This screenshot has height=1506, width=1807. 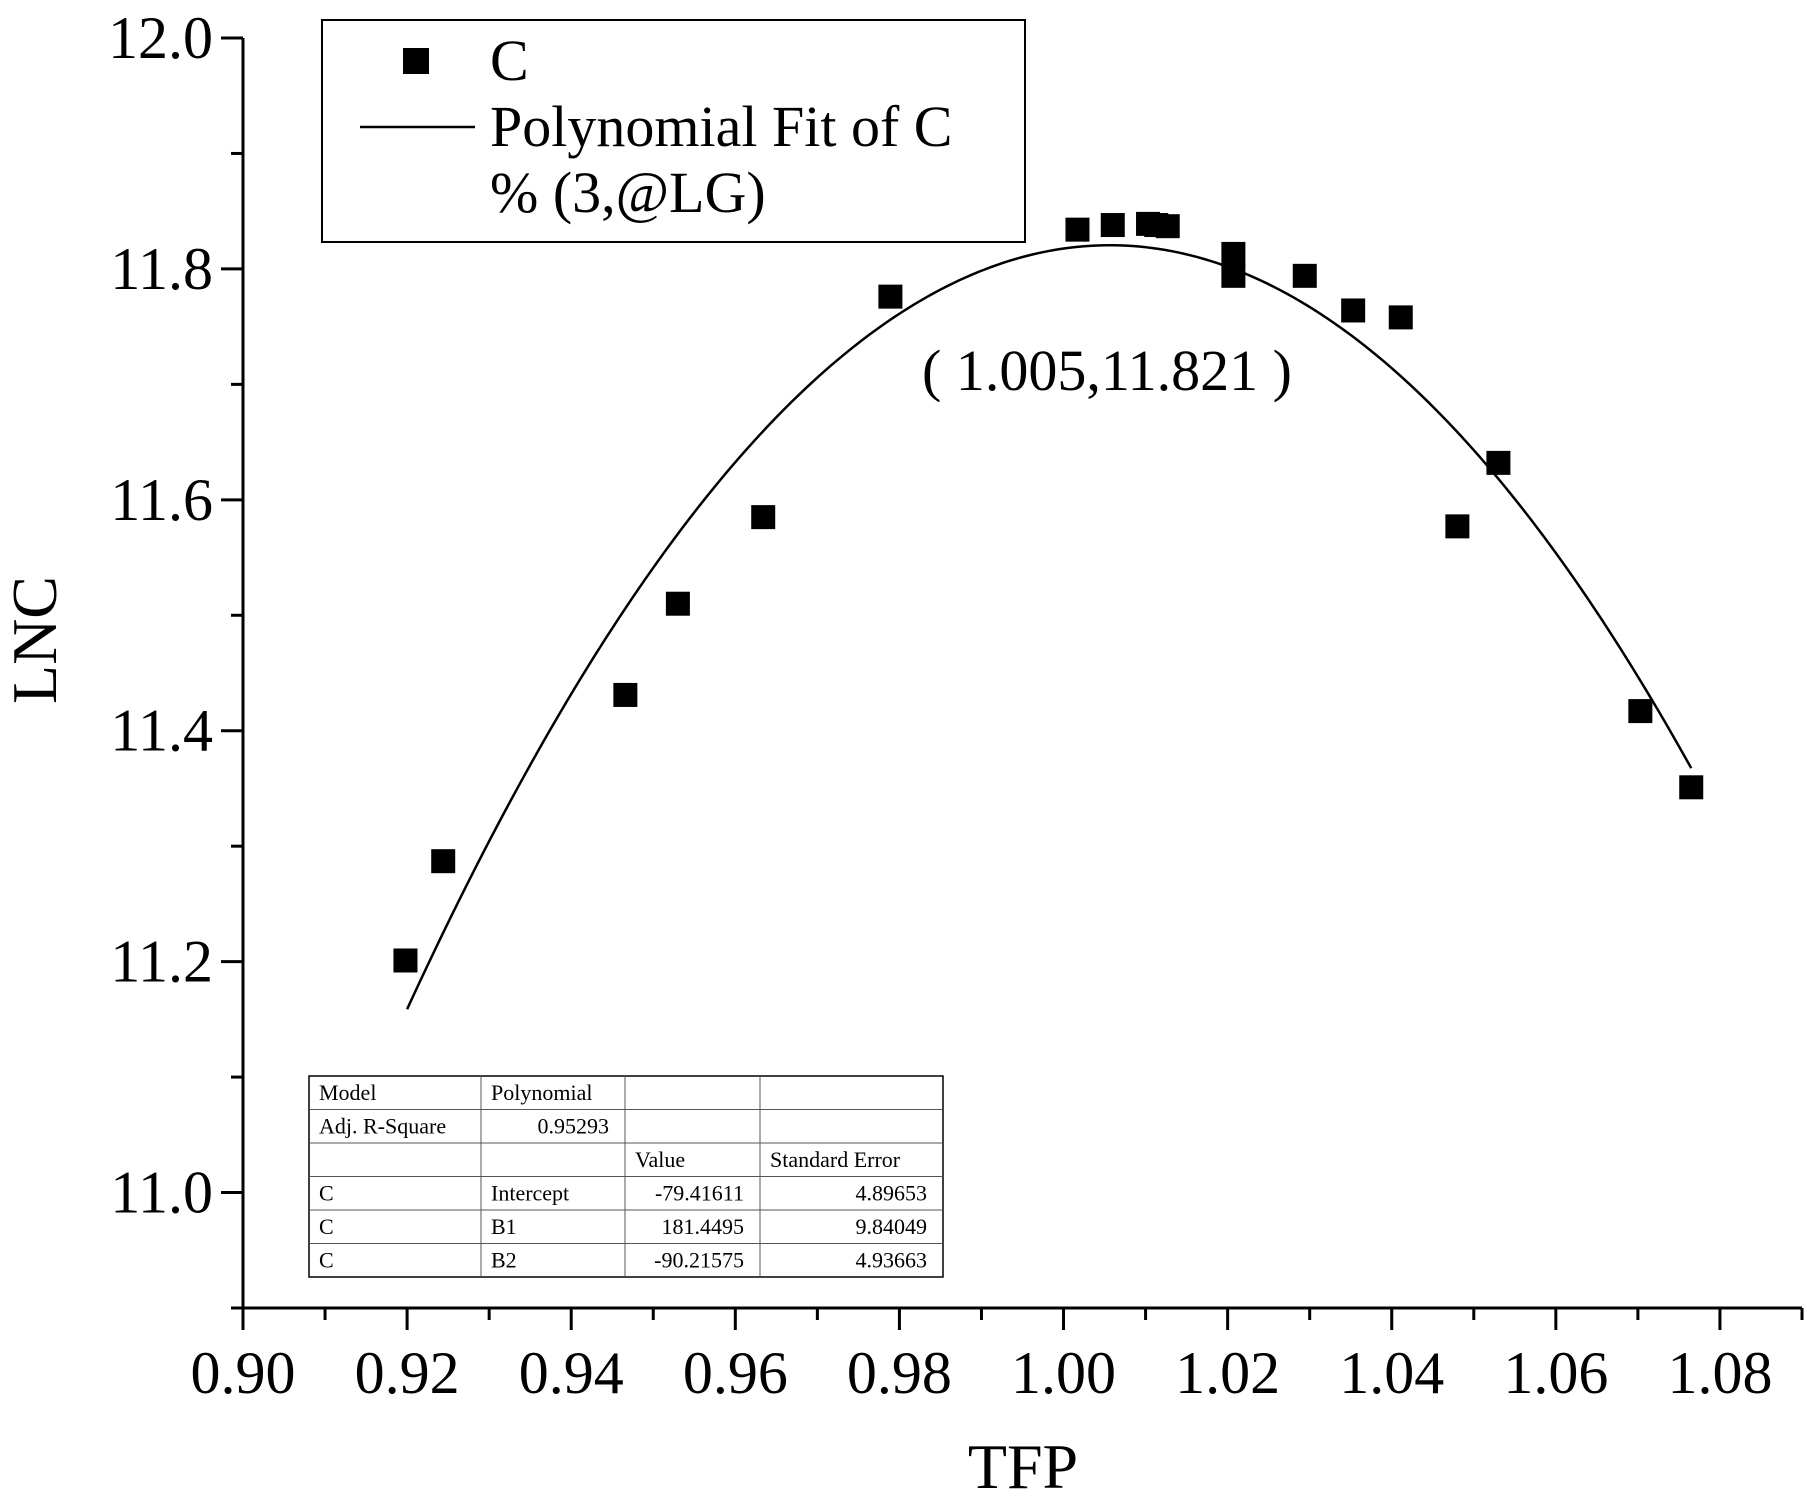 I want to click on legend-box, so click(x=673, y=131).